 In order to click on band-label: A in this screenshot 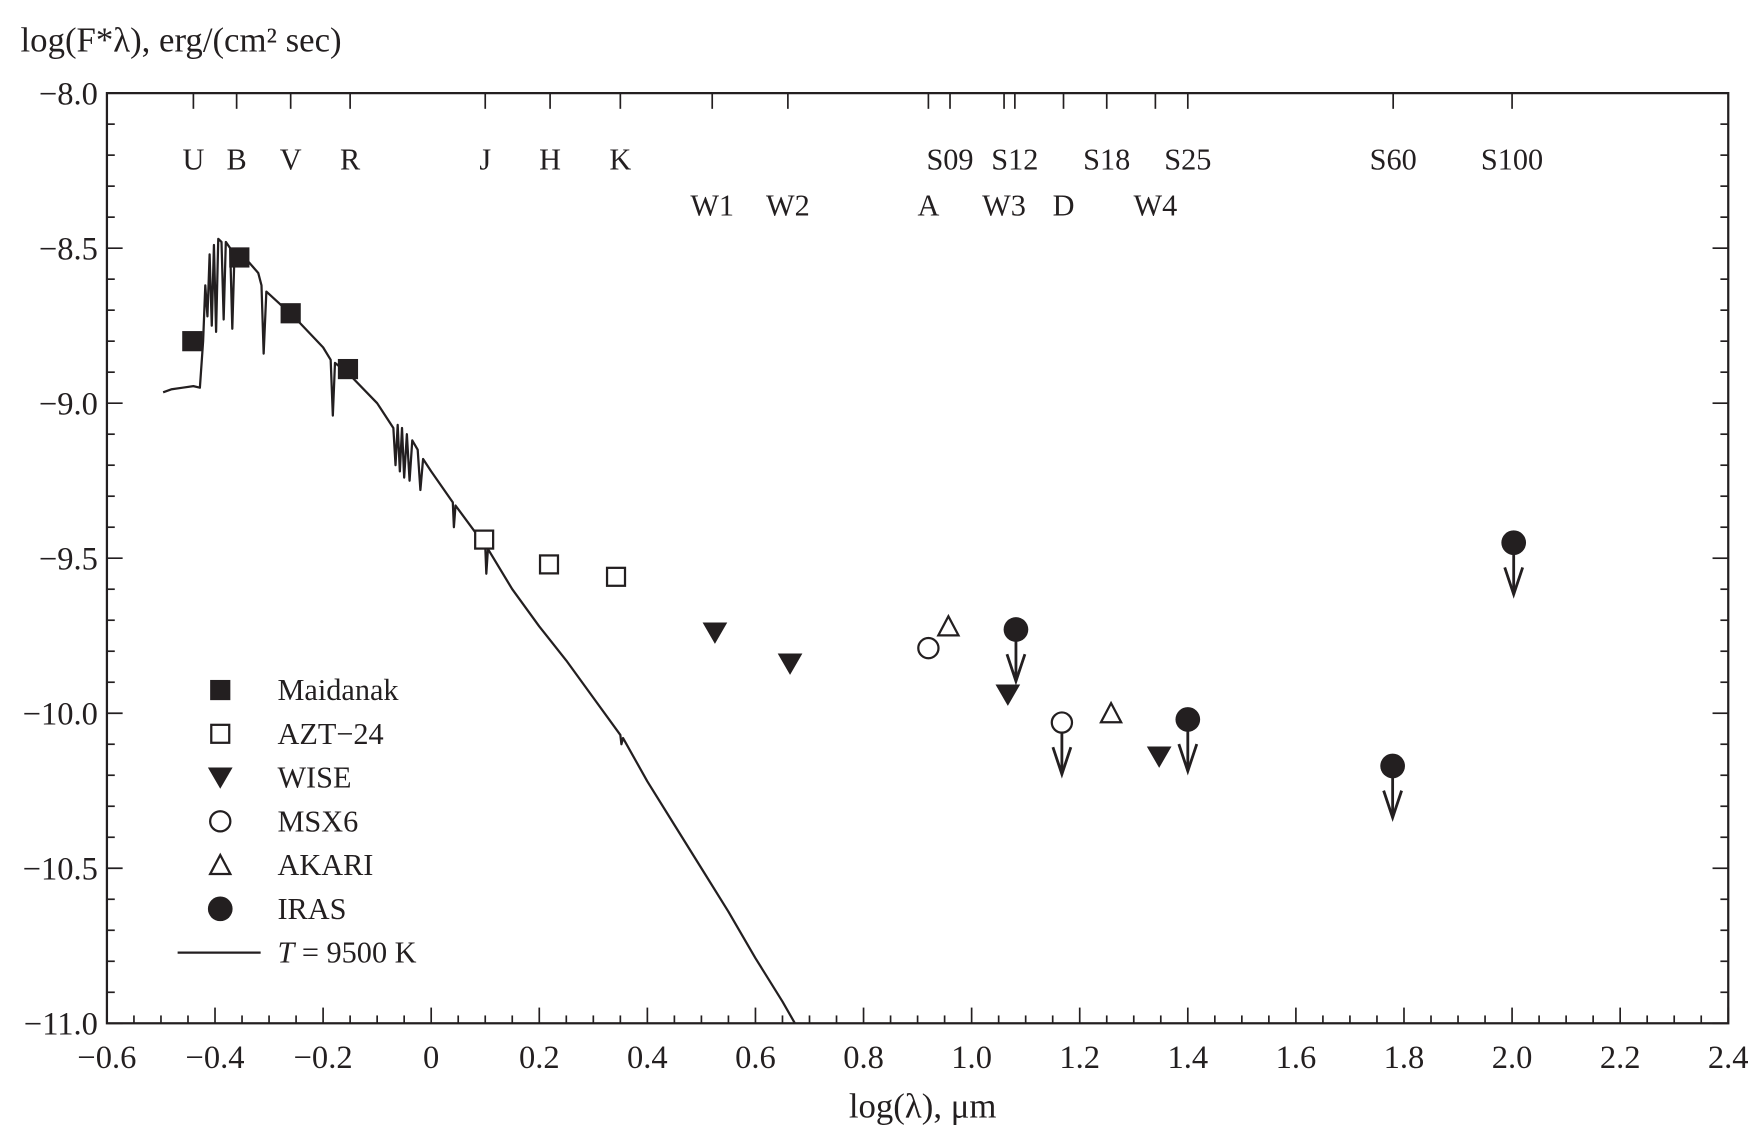, I will do `click(928, 205)`.